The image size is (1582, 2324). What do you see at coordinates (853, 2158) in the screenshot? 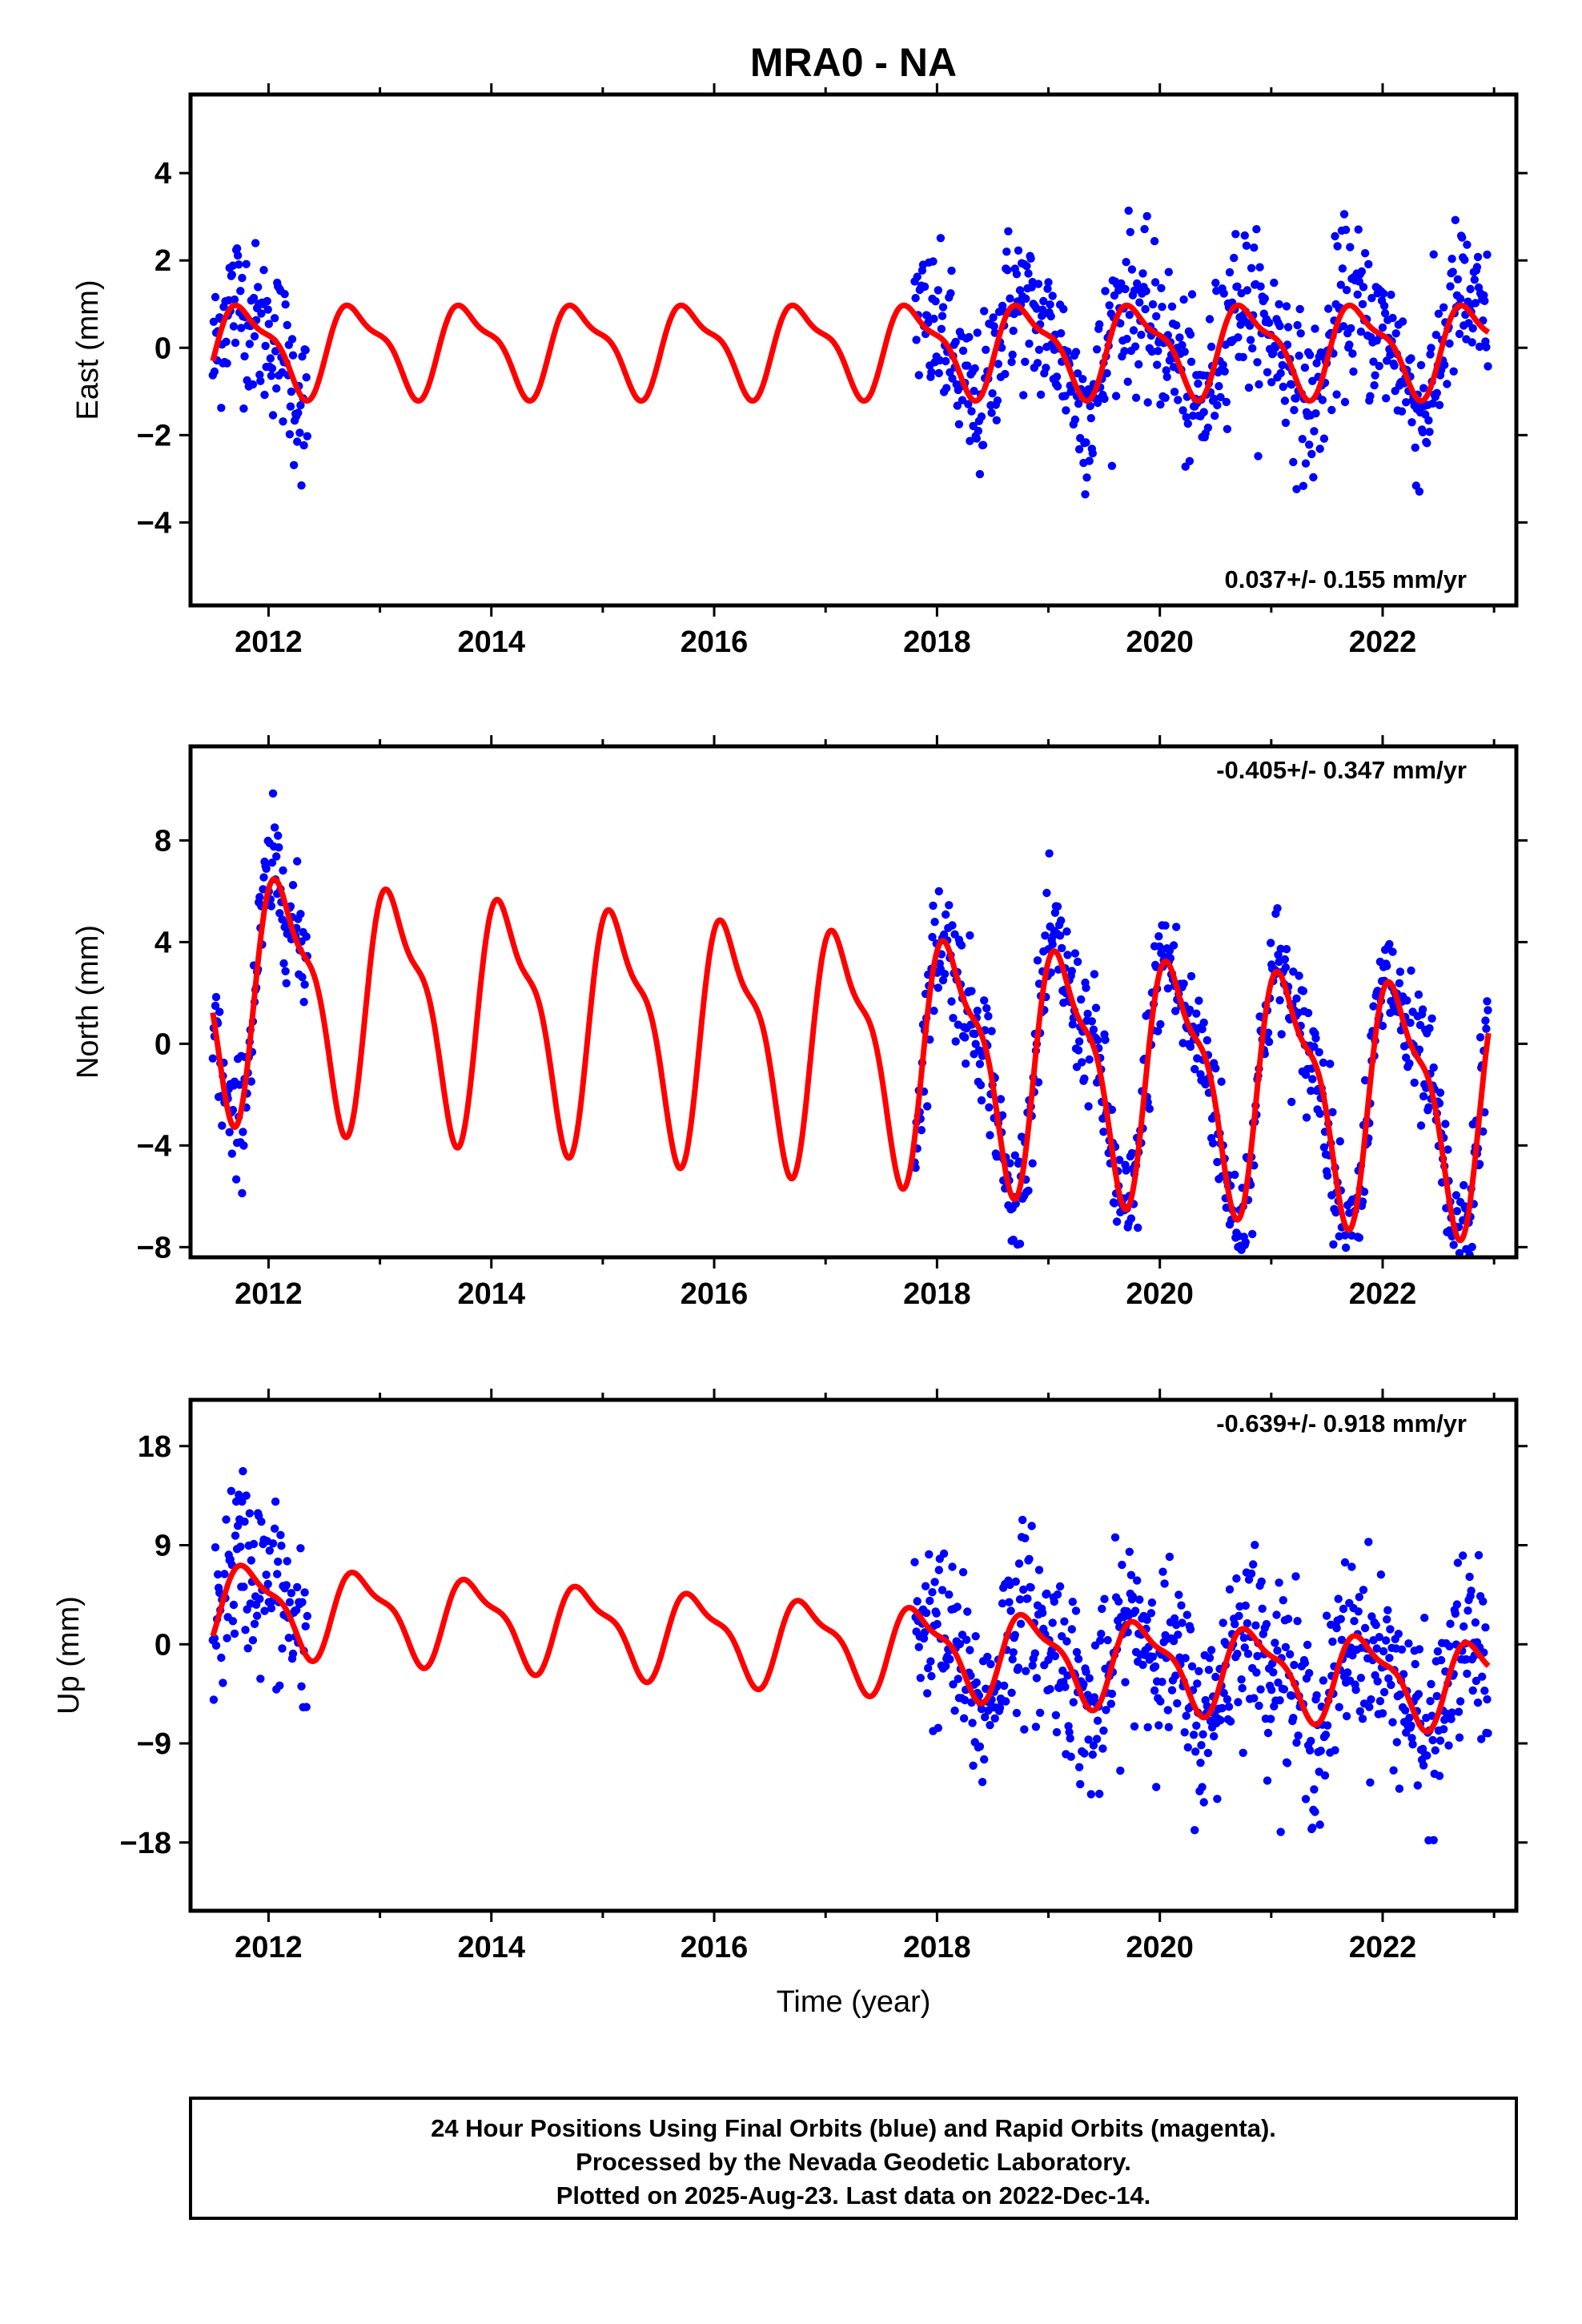
I see `footer-box` at bounding box center [853, 2158].